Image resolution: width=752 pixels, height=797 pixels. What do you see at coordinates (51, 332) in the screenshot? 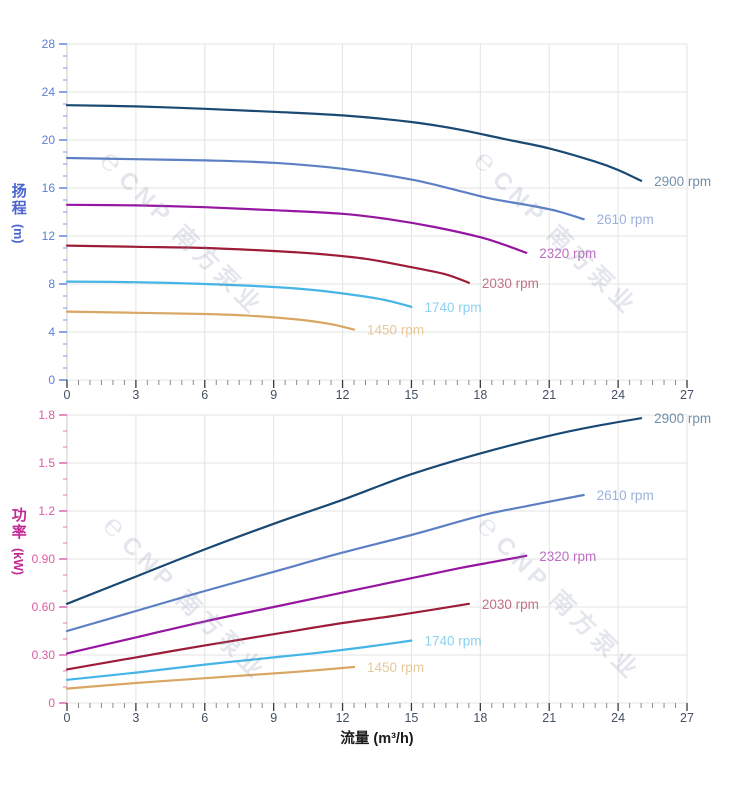
I see `y-tick-label: 4` at bounding box center [51, 332].